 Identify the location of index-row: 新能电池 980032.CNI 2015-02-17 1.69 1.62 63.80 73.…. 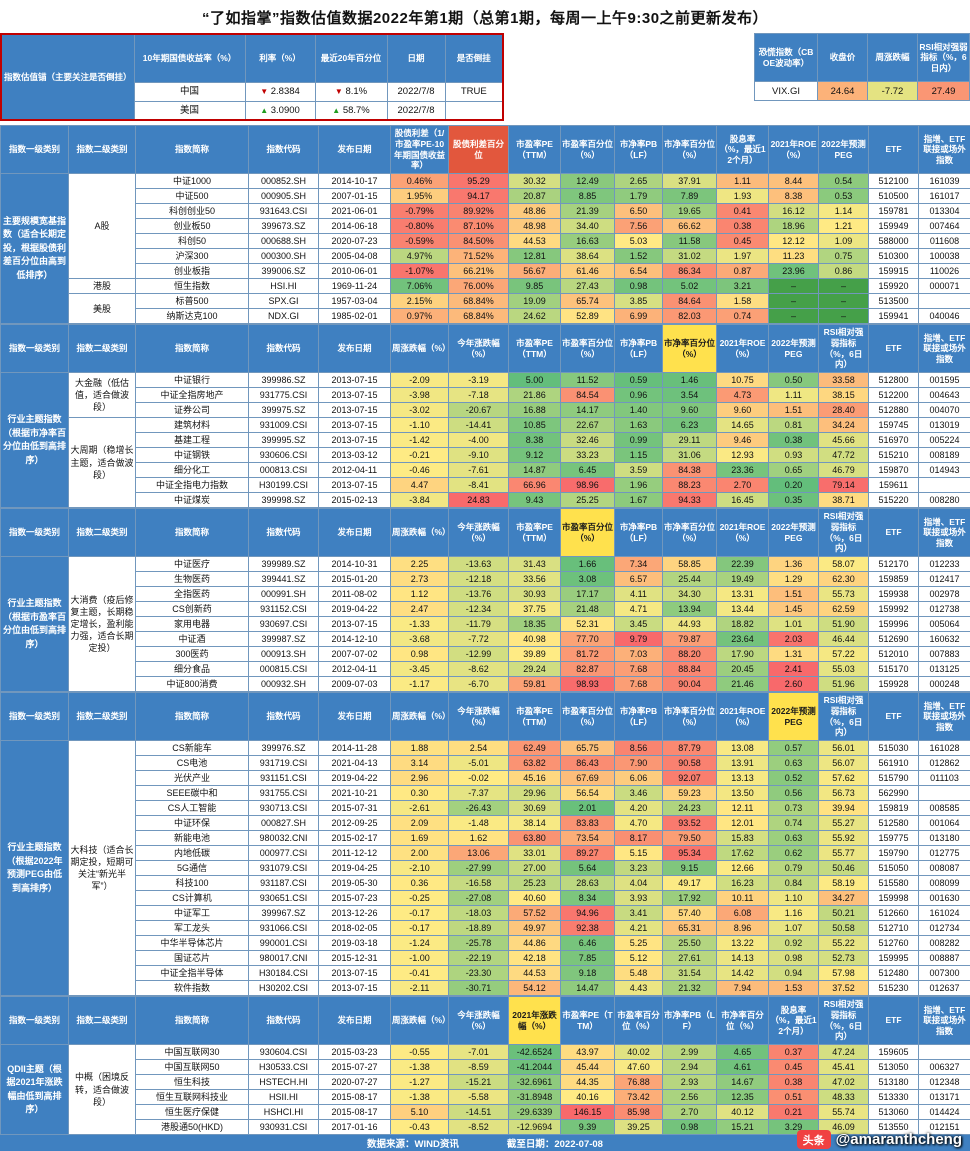
(485, 838).